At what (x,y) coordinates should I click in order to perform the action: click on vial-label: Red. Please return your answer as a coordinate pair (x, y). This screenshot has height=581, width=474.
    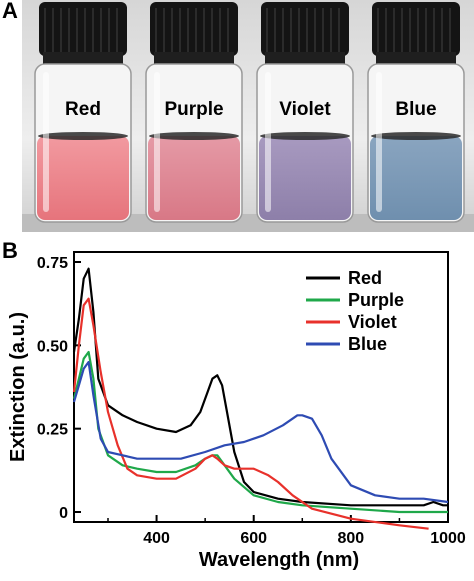
    Looking at the image, I should click on (83, 109).